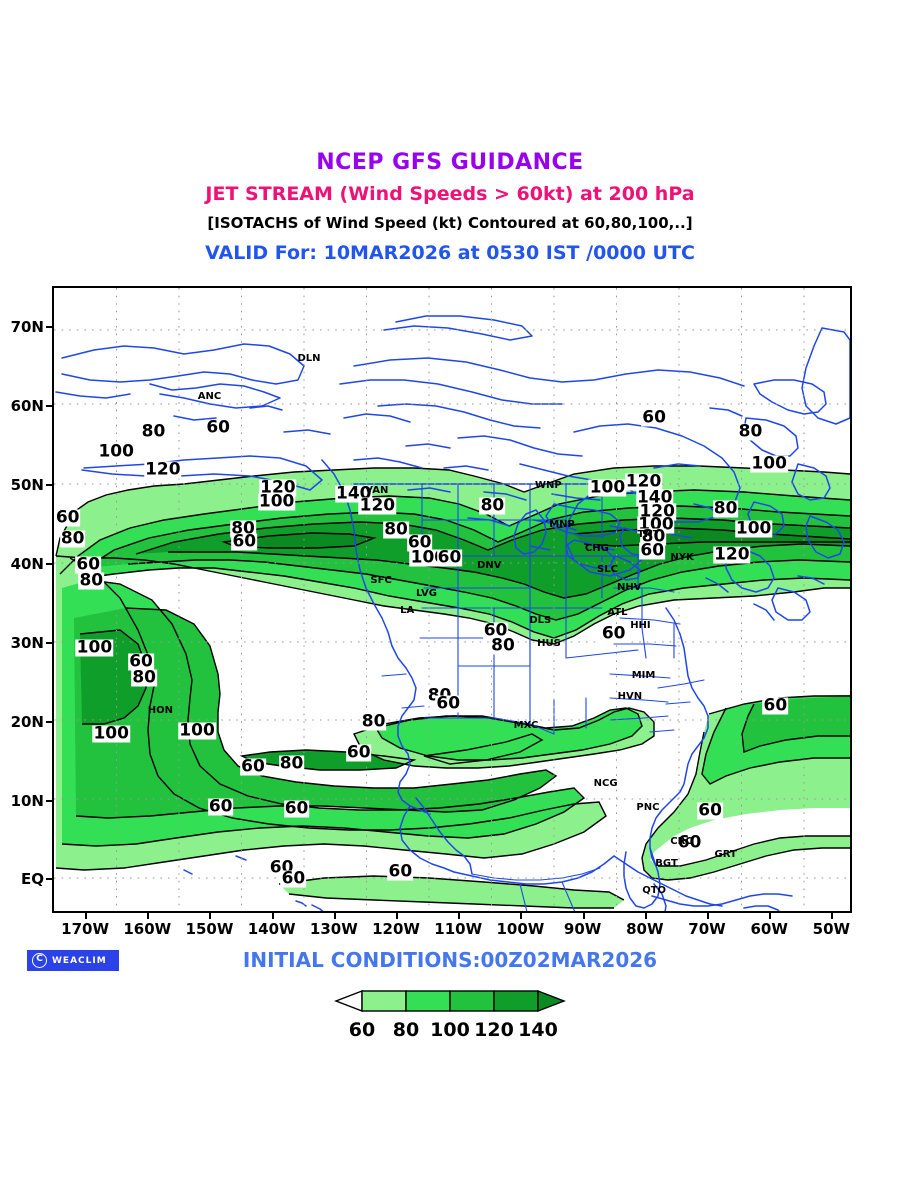 Image resolution: width=900 pixels, height=1200 pixels. What do you see at coordinates (27, 564) in the screenshot?
I see `y-tick-label: 40N` at bounding box center [27, 564].